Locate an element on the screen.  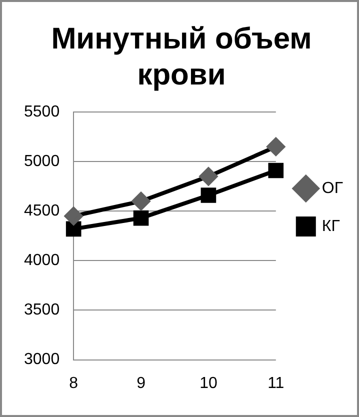
legend-label: КГ is located at coordinates (331, 226).